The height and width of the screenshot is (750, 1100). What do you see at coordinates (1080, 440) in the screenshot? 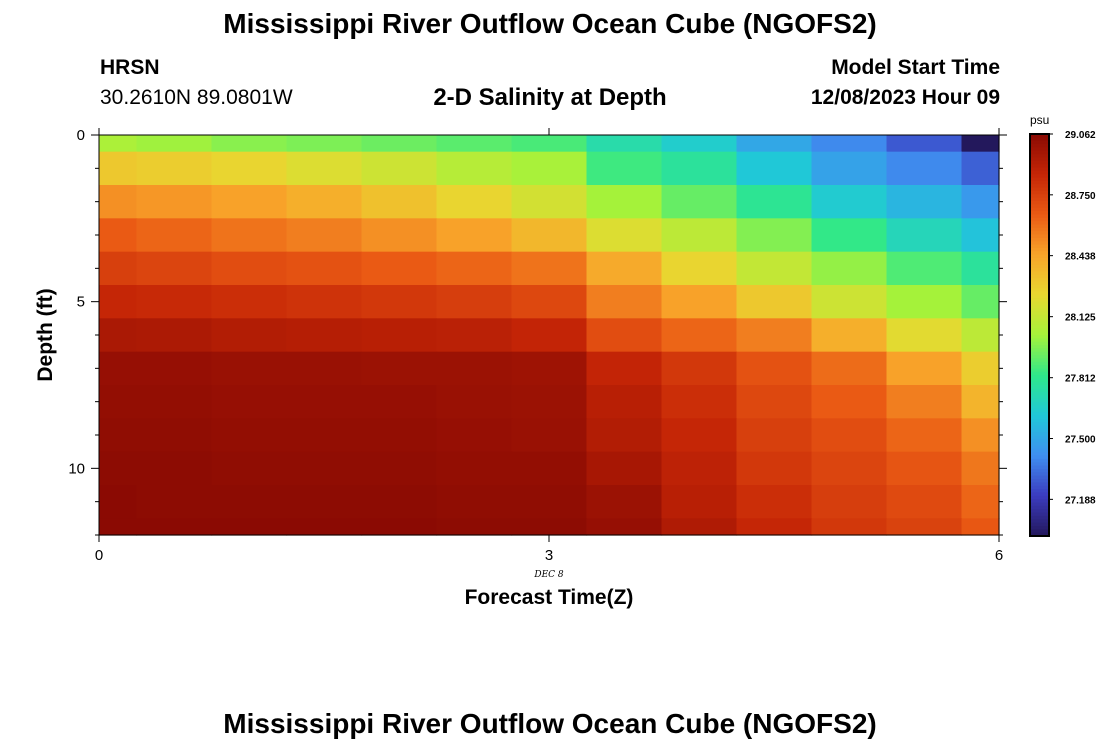
I see `colorbar-tick-label: 27.500` at bounding box center [1080, 440].